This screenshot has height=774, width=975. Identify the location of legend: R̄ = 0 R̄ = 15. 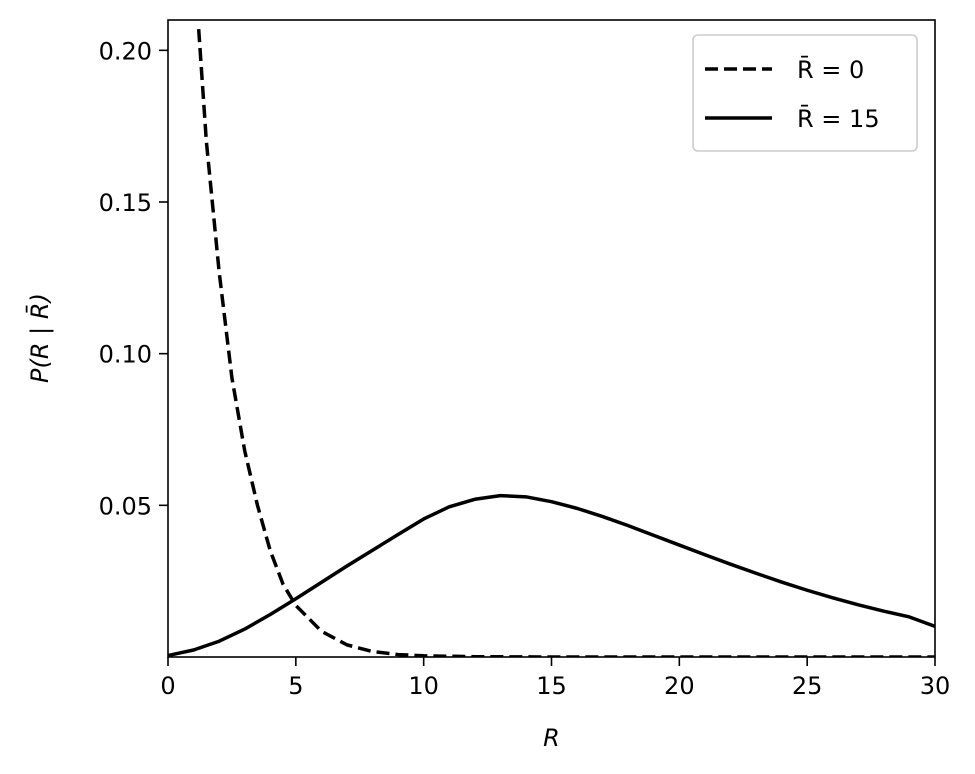
(805, 93).